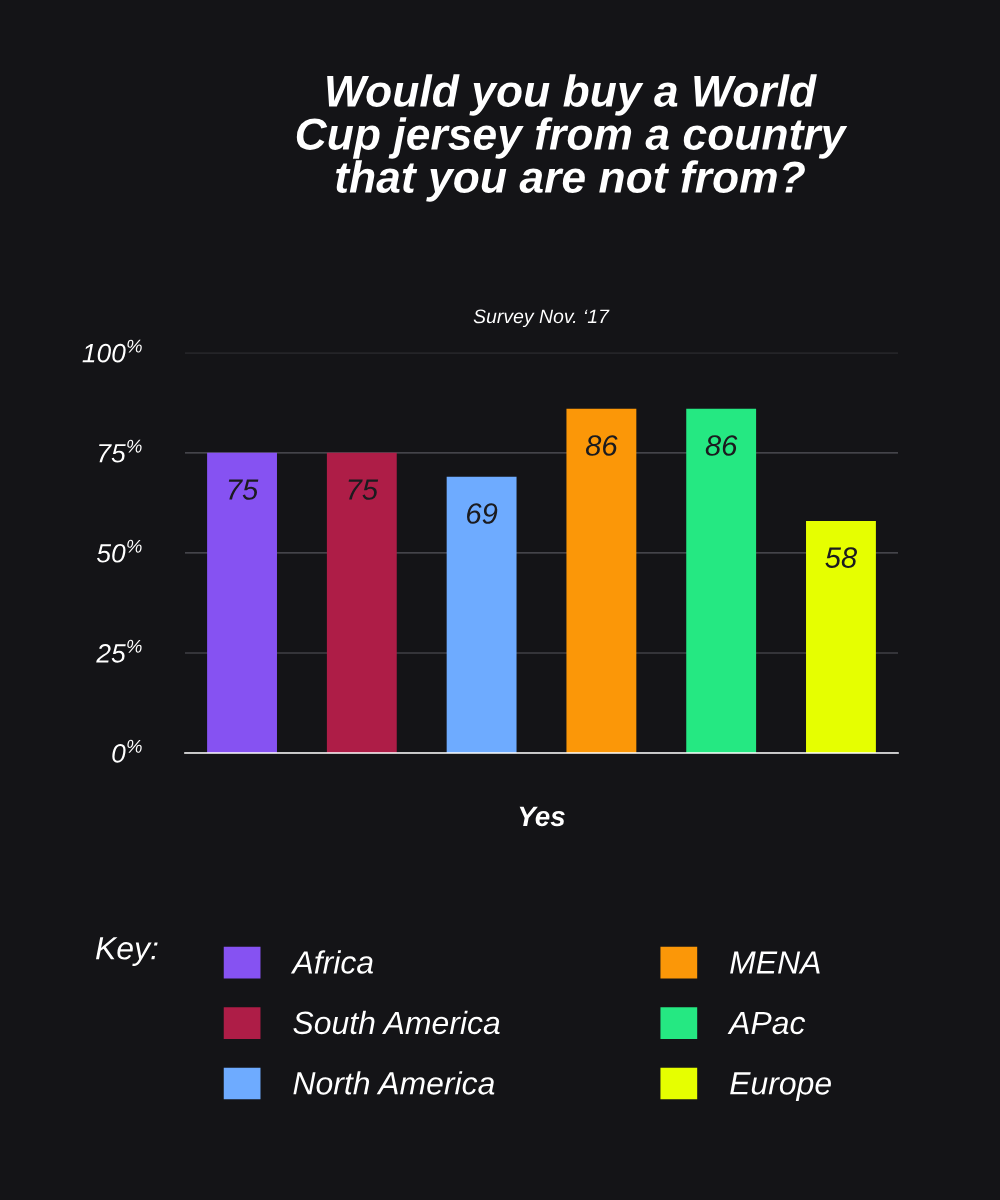  What do you see at coordinates (331, 962) in the screenshot?
I see `legend-label: Africa` at bounding box center [331, 962].